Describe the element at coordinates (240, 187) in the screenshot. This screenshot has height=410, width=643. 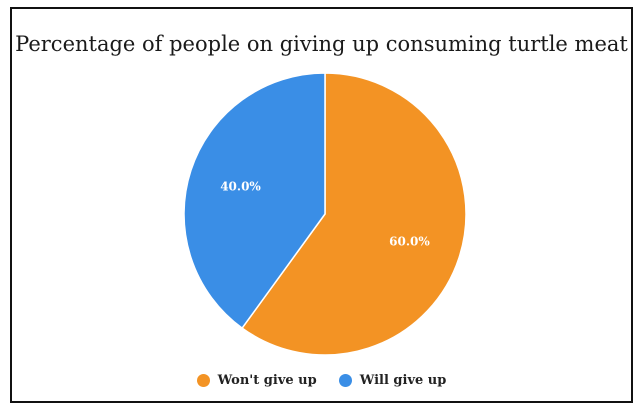
I see `data-label-will-give-up: 40.0%` at that location.